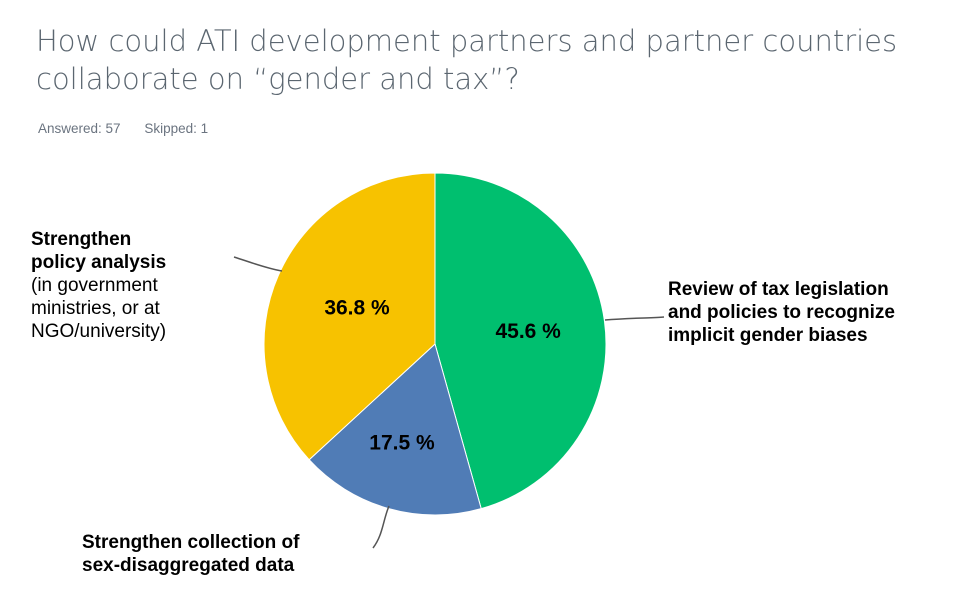 The width and height of the screenshot is (957, 602). Describe the element at coordinates (634, 318) in the screenshot. I see `leader-line-review` at that location.